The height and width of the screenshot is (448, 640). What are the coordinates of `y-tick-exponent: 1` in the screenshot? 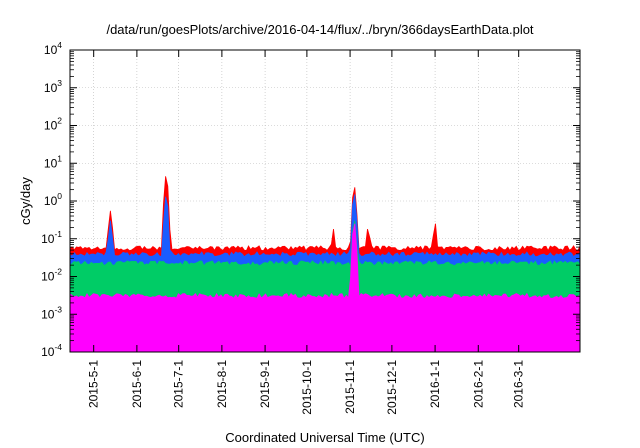 It's located at (59, 158).